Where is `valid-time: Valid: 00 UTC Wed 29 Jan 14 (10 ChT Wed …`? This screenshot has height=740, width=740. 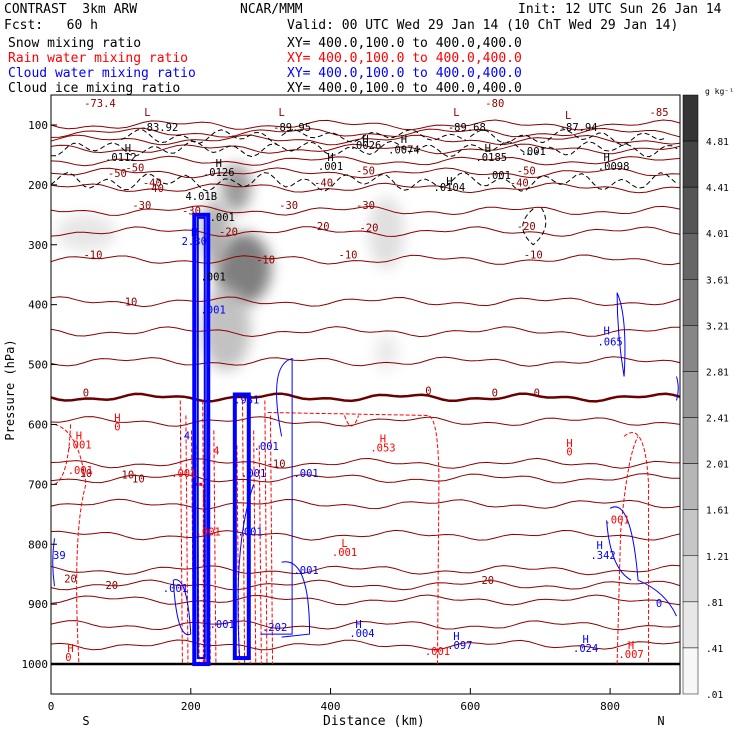
valid-time: Valid: 00 UTC Wed 29 Jan 14 (10 ChT Wed … is located at coordinates (483, 25).